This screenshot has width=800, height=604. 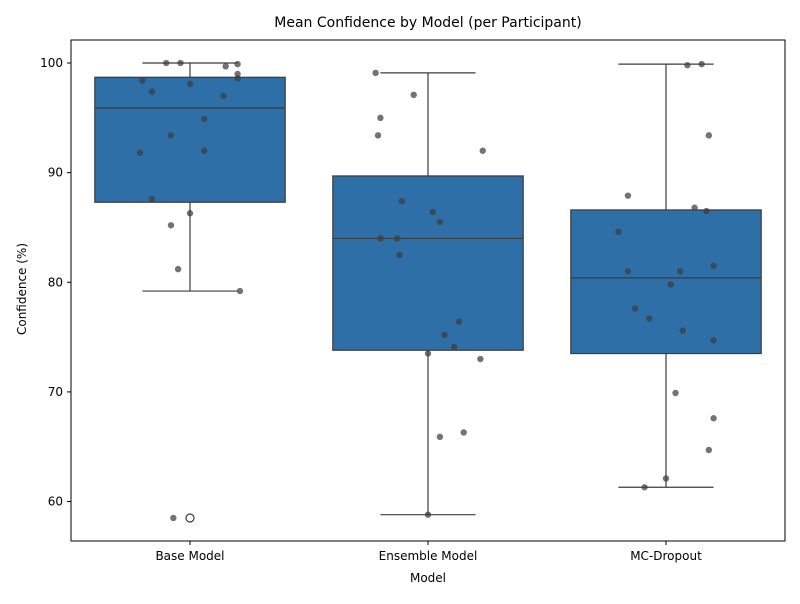 I want to click on y-axis: 60 70 80 90 100, so click(x=55, y=282).